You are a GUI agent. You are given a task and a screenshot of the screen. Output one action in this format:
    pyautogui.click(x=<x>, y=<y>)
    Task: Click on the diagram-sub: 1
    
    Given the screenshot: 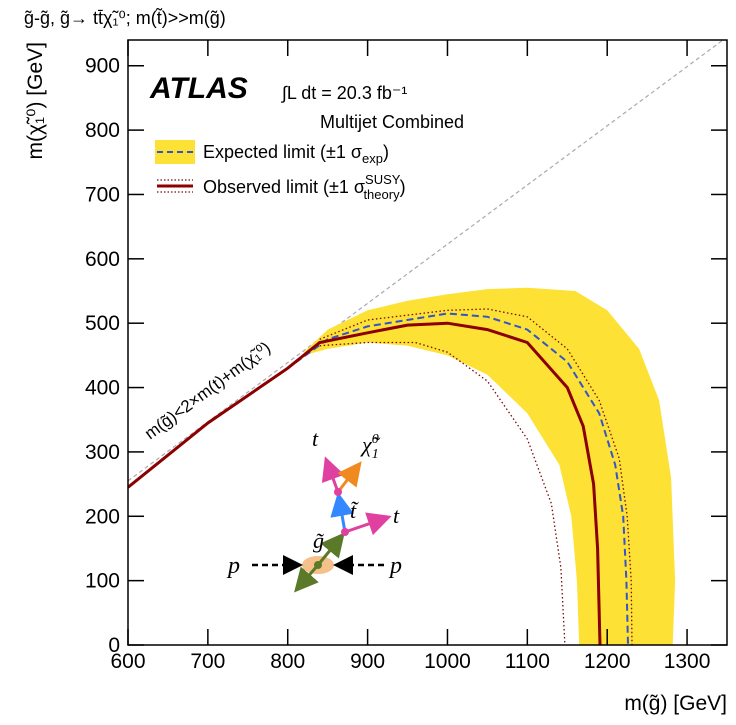 What is the action you would take?
    pyautogui.click(x=375, y=454)
    